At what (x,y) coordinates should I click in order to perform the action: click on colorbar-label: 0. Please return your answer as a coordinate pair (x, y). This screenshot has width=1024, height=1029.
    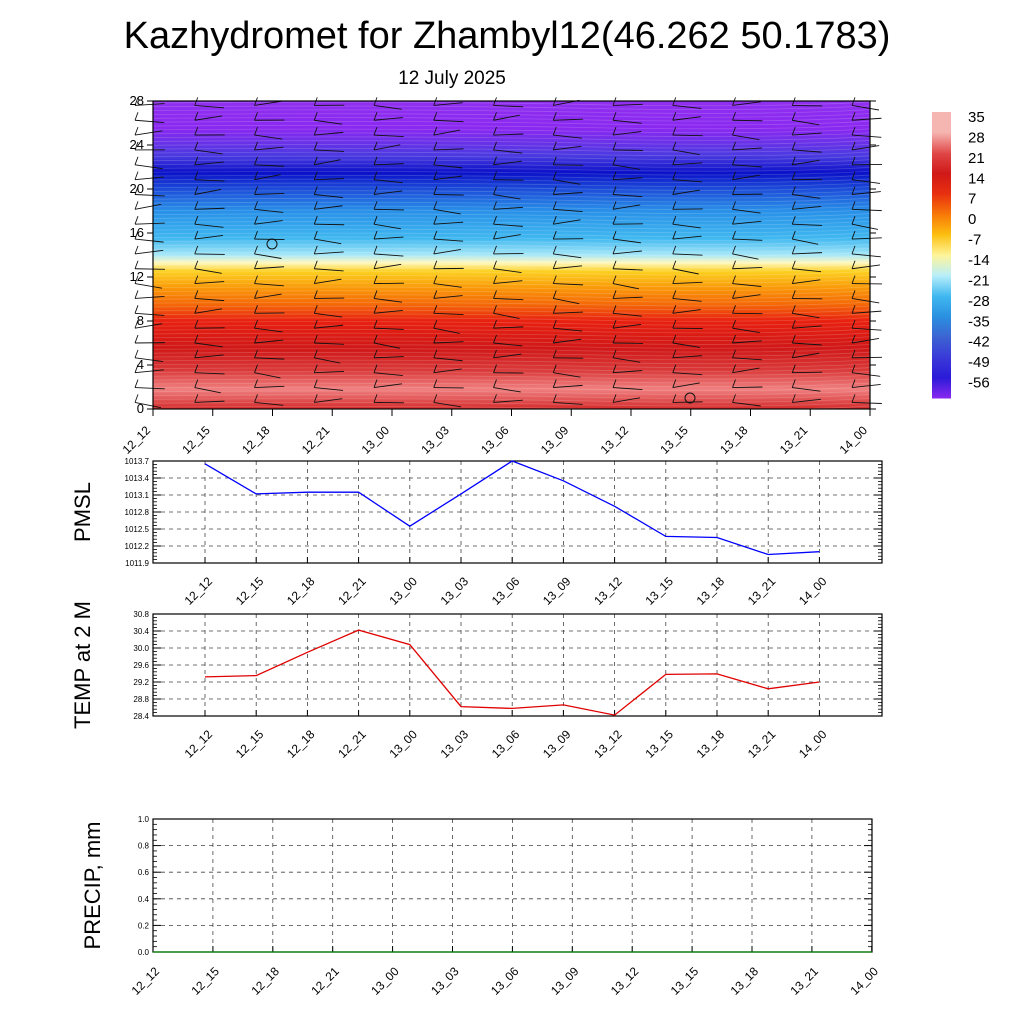
    Looking at the image, I should click on (972, 219).